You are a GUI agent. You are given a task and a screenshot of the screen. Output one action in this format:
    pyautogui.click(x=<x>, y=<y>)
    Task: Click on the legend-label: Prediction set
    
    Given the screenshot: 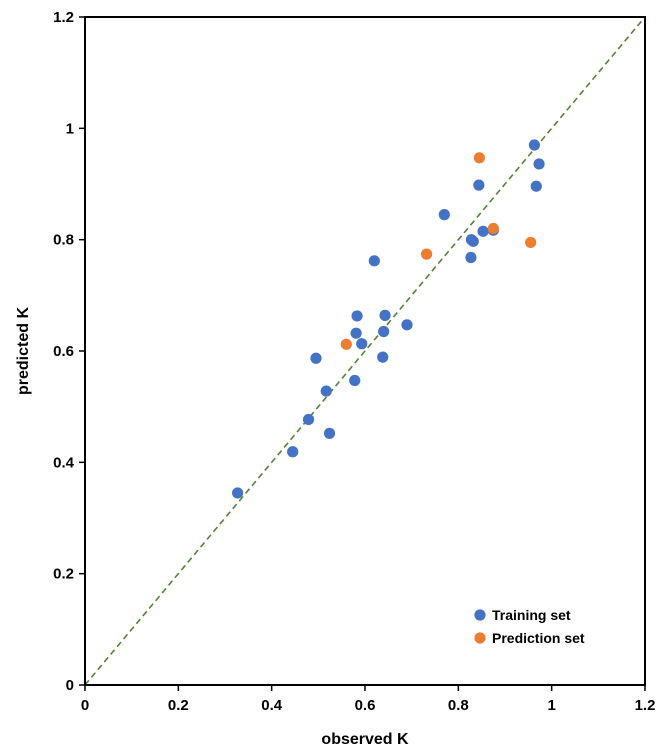 What is the action you would take?
    pyautogui.click(x=538, y=638)
    